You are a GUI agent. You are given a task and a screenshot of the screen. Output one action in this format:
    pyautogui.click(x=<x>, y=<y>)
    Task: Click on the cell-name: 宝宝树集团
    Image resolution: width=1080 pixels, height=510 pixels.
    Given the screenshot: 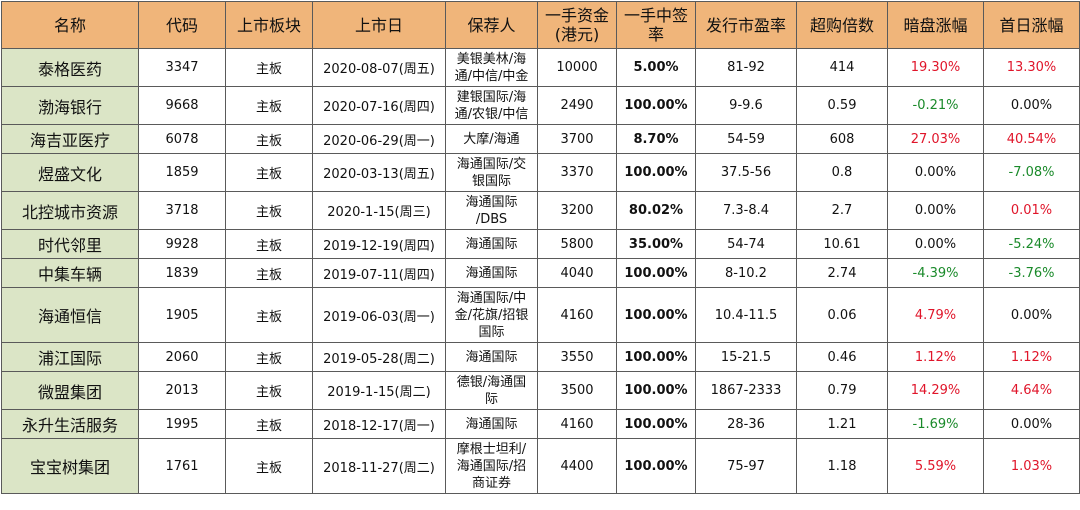 What is the action you would take?
    pyautogui.click(x=70, y=466)
    